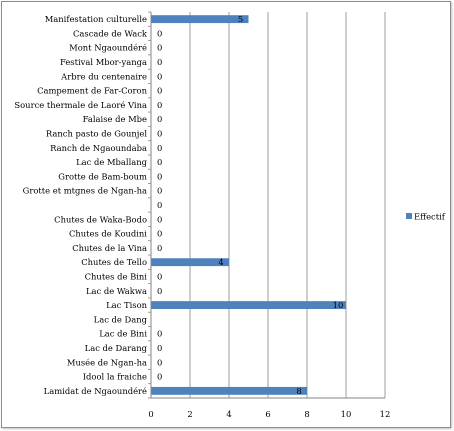 The height and width of the screenshot is (431, 454). I want to click on category-label: Ranch pasto de Gounjel, so click(96, 134).